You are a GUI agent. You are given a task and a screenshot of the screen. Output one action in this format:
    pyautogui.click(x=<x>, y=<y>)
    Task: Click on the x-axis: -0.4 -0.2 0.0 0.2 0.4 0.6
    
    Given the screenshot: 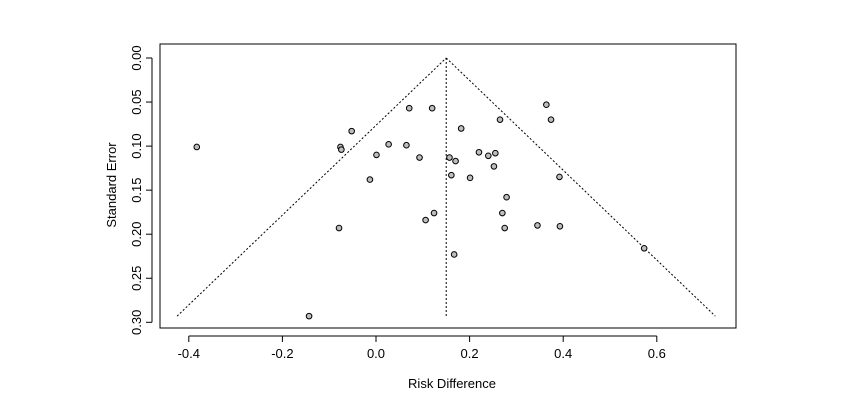 What is the action you would take?
    pyautogui.click(x=422, y=348)
    